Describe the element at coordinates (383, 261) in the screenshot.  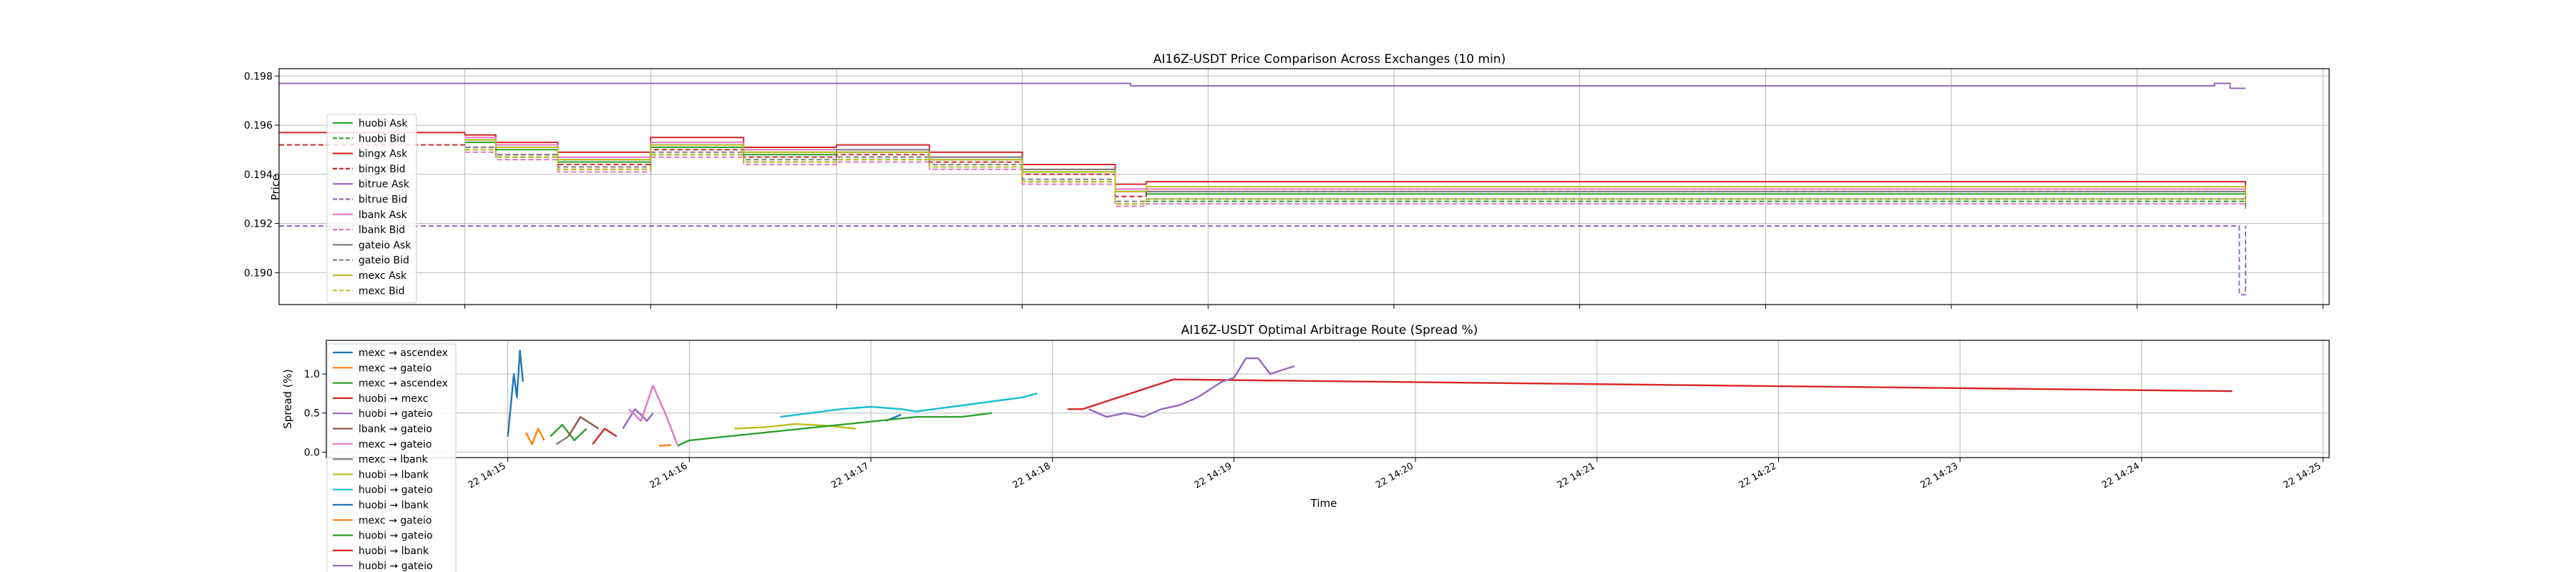
I see `legend-label: gateio Bid` at that location.